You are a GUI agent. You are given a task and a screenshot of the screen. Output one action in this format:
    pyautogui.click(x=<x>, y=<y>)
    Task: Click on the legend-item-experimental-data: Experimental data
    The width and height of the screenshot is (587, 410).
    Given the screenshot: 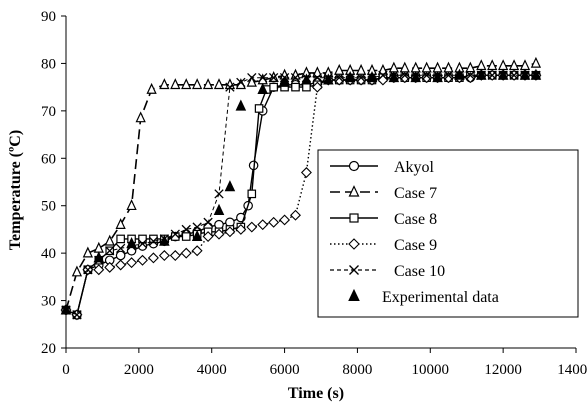 What is the action you would take?
    pyautogui.click(x=423, y=297)
    